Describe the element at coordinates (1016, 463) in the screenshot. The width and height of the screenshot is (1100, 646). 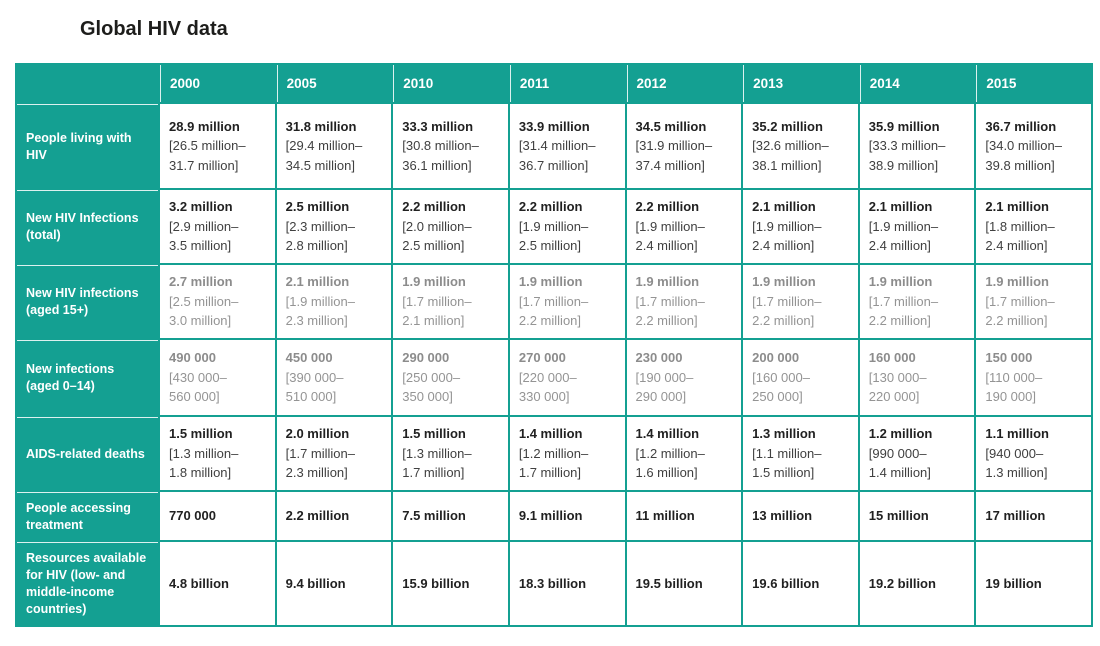
I see `cell-range: [940 000– 1.3 million]` at that location.